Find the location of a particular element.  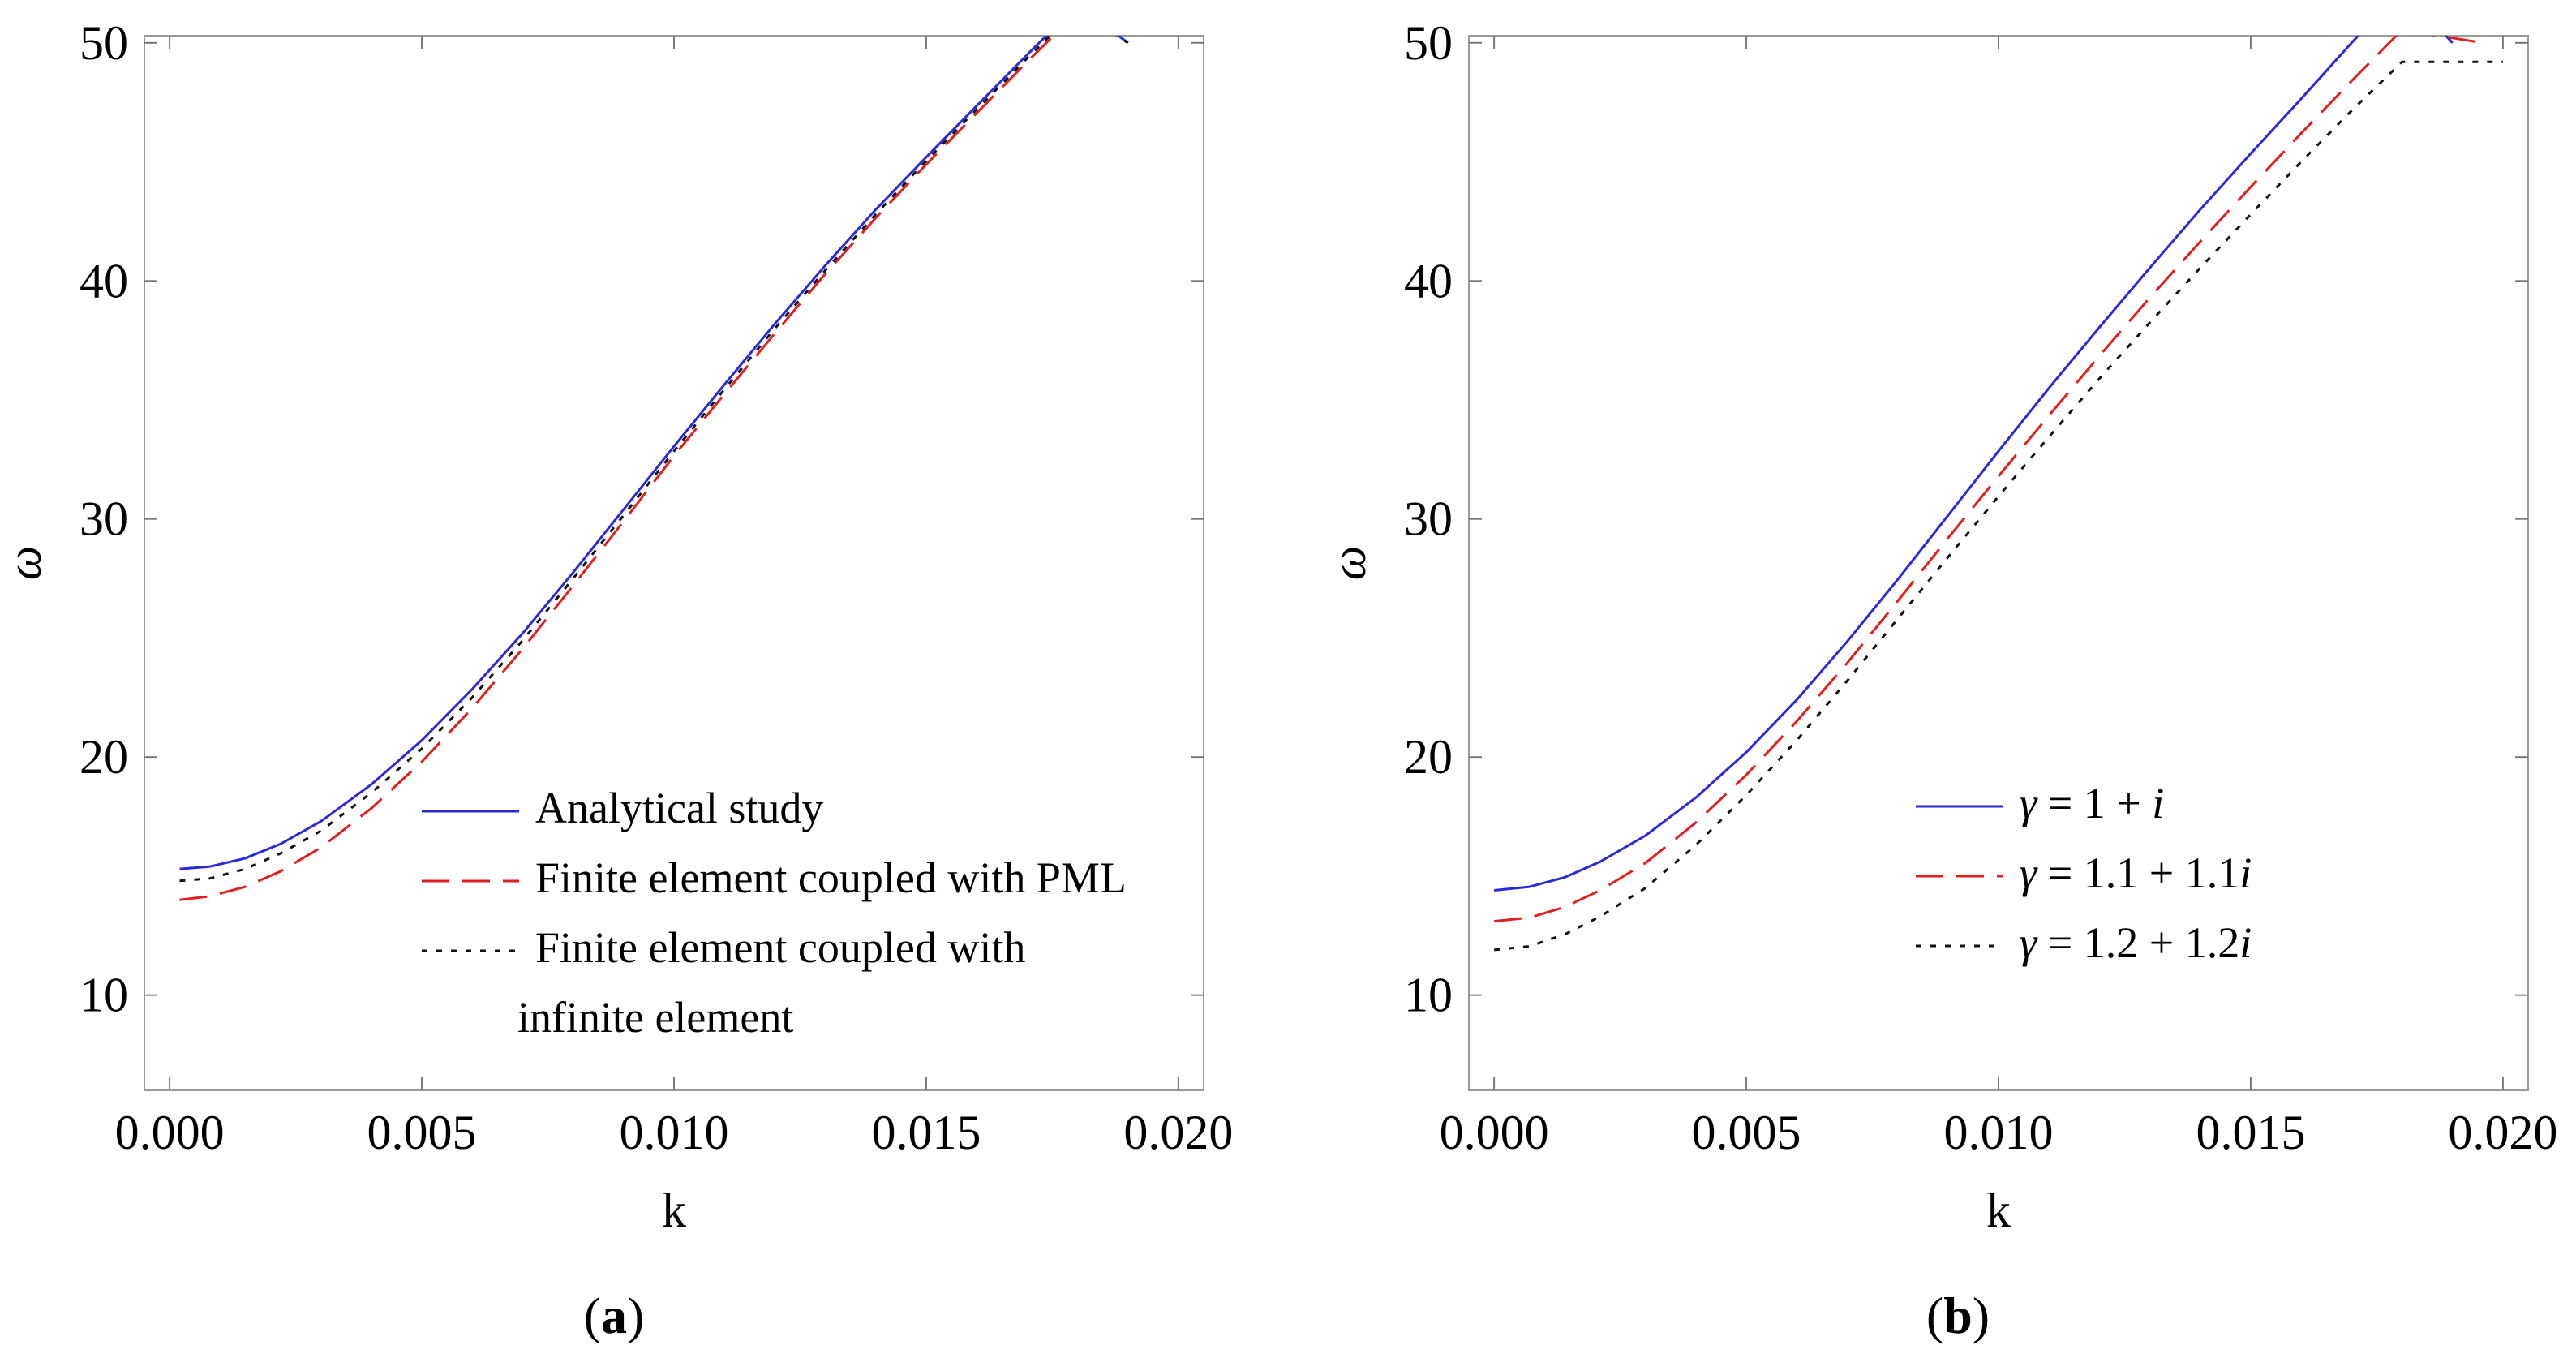

caption-a-close: ) is located at coordinates (635, 1315).